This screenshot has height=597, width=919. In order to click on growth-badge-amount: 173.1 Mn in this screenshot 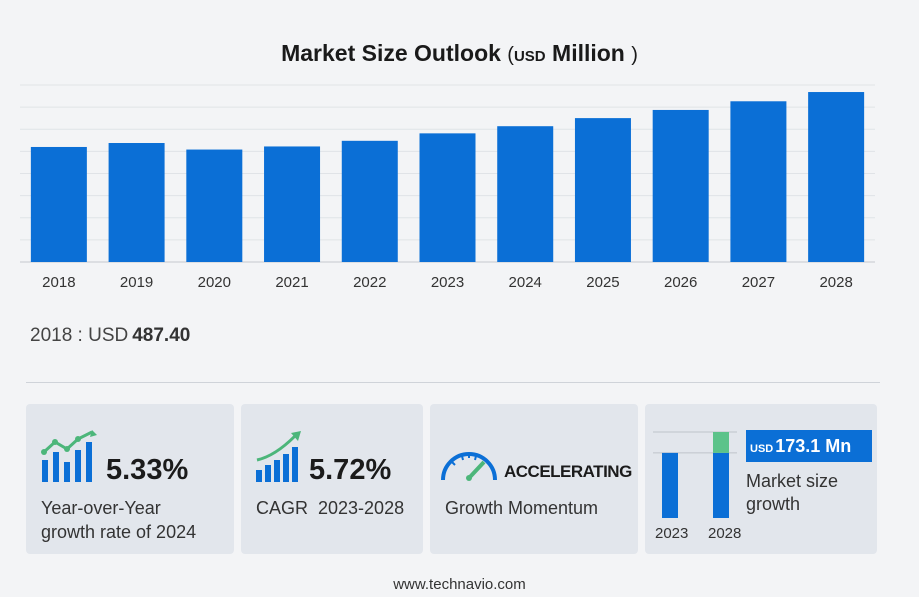, I will do `click(813, 446)`.